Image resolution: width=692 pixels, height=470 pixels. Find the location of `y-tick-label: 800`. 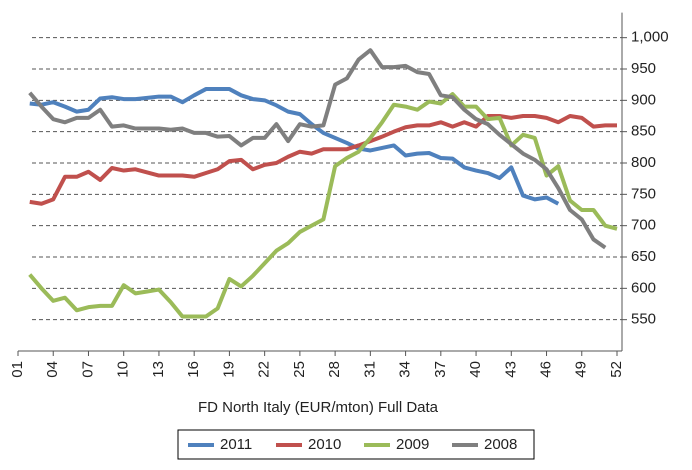

y-tick-label: 800 is located at coordinates (643, 162).